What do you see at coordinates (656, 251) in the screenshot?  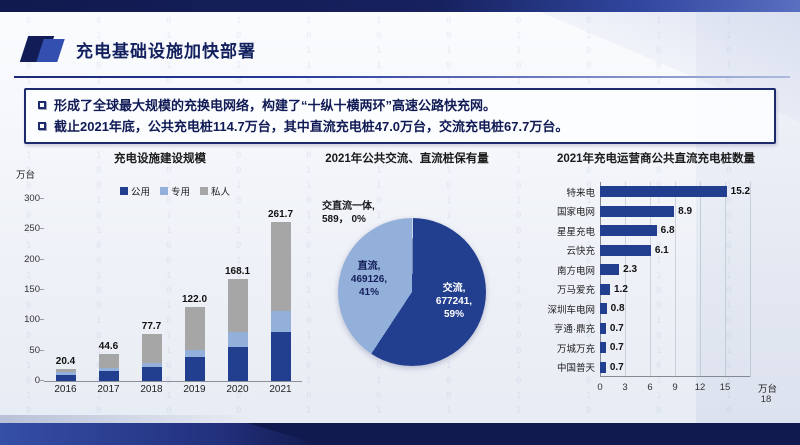 I see `hbar-row: 云快充 6.1` at bounding box center [656, 251].